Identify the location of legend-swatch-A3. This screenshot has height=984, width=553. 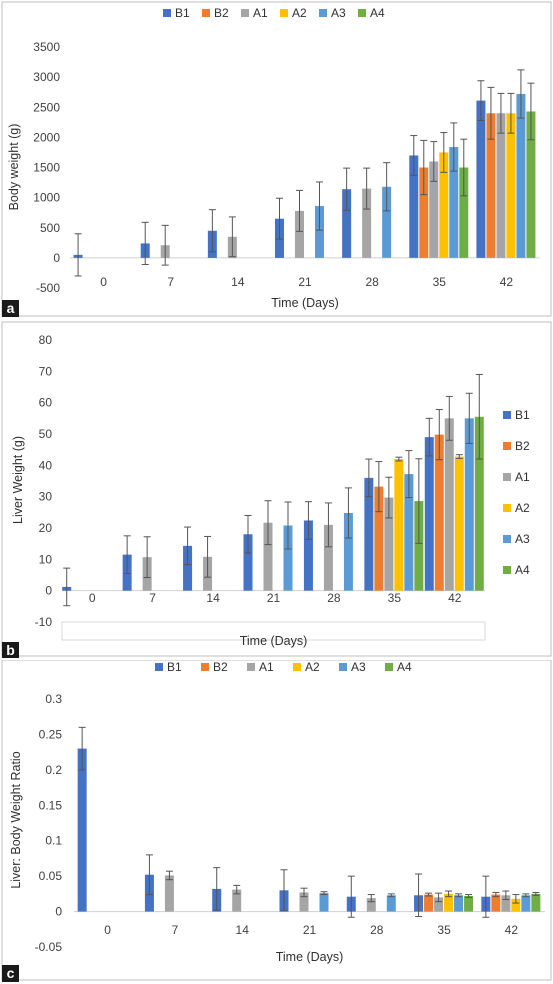
(343, 667).